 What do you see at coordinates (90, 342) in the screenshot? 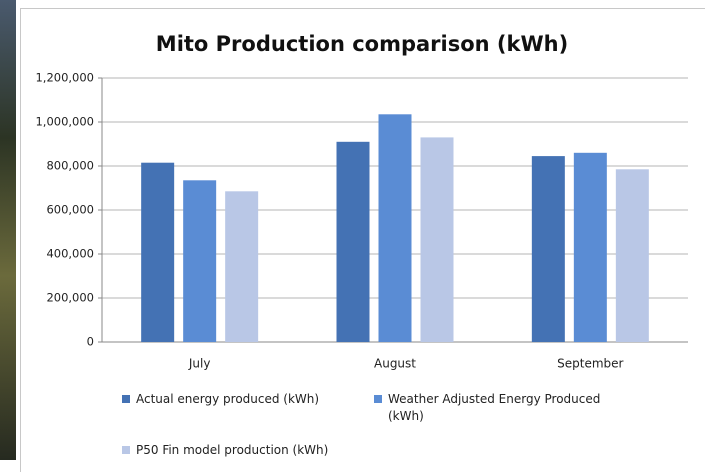
I see `y-tick-label: 0` at bounding box center [90, 342].